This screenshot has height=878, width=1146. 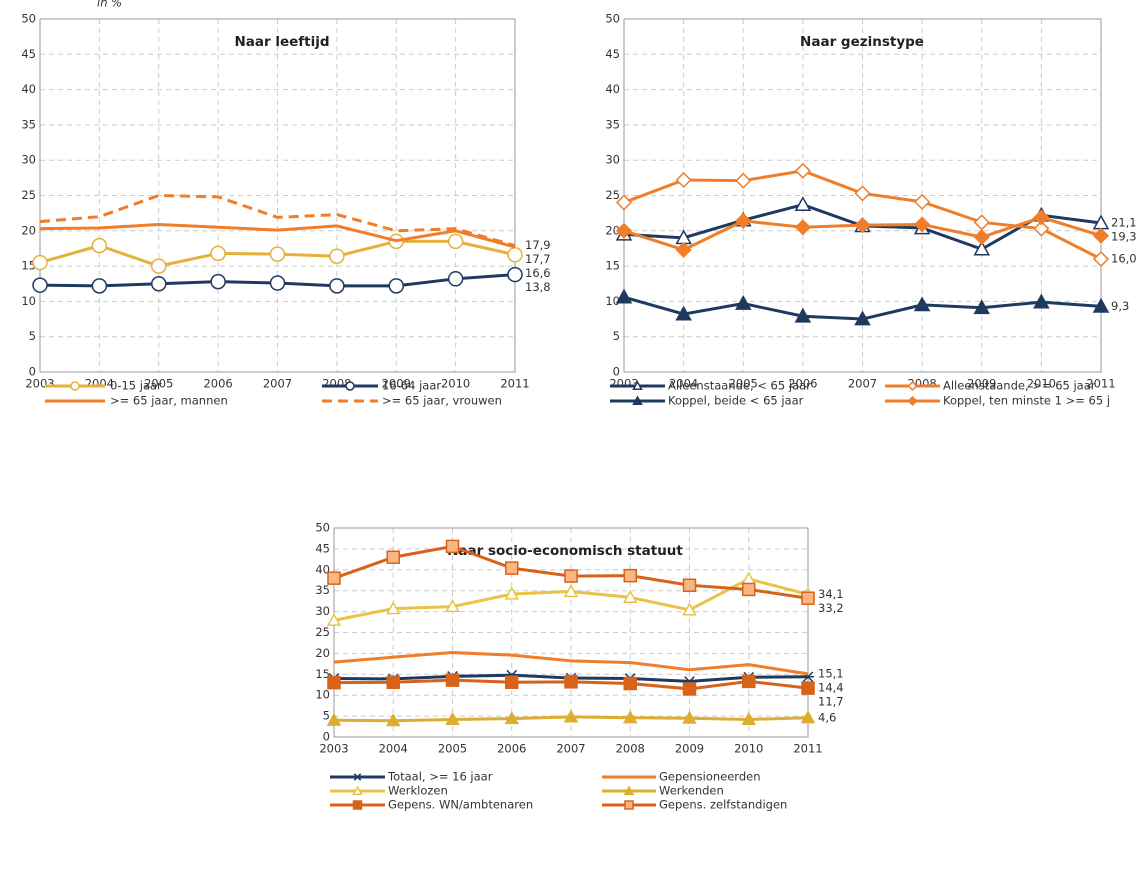 I want to click on value-label: 17,7, so click(x=538, y=259).